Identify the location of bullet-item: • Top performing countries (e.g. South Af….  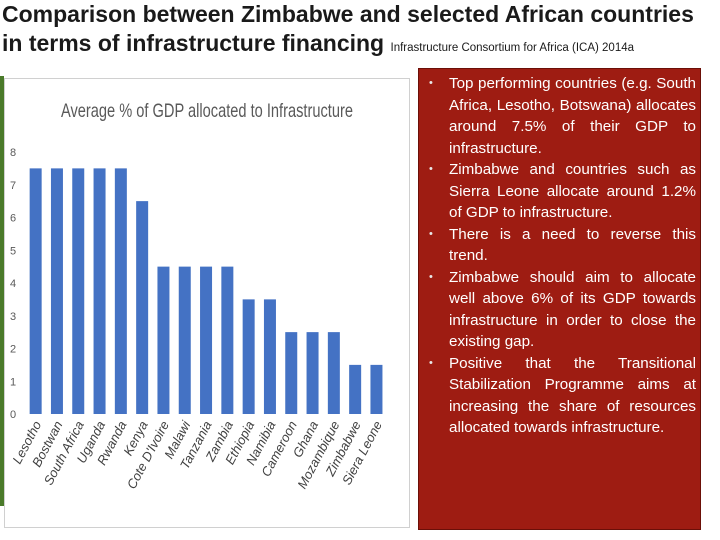
(562, 116).